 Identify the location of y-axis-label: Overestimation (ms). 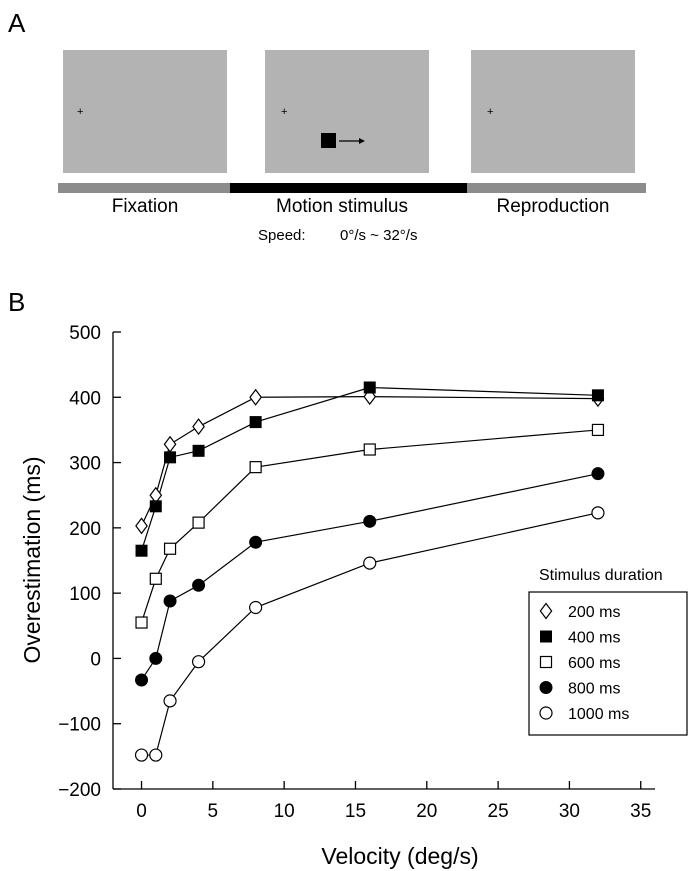
(32, 559).